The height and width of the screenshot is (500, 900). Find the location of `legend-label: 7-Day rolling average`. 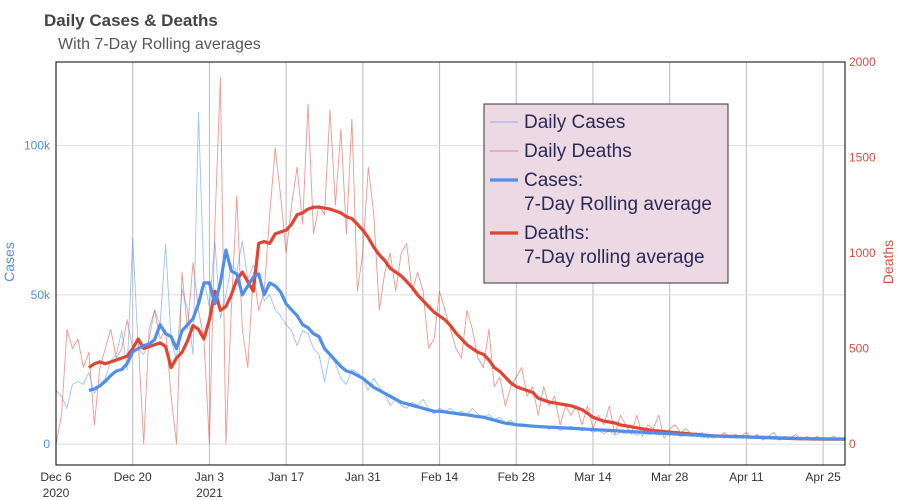

legend-label: 7-Day rolling average is located at coordinates (614, 257).